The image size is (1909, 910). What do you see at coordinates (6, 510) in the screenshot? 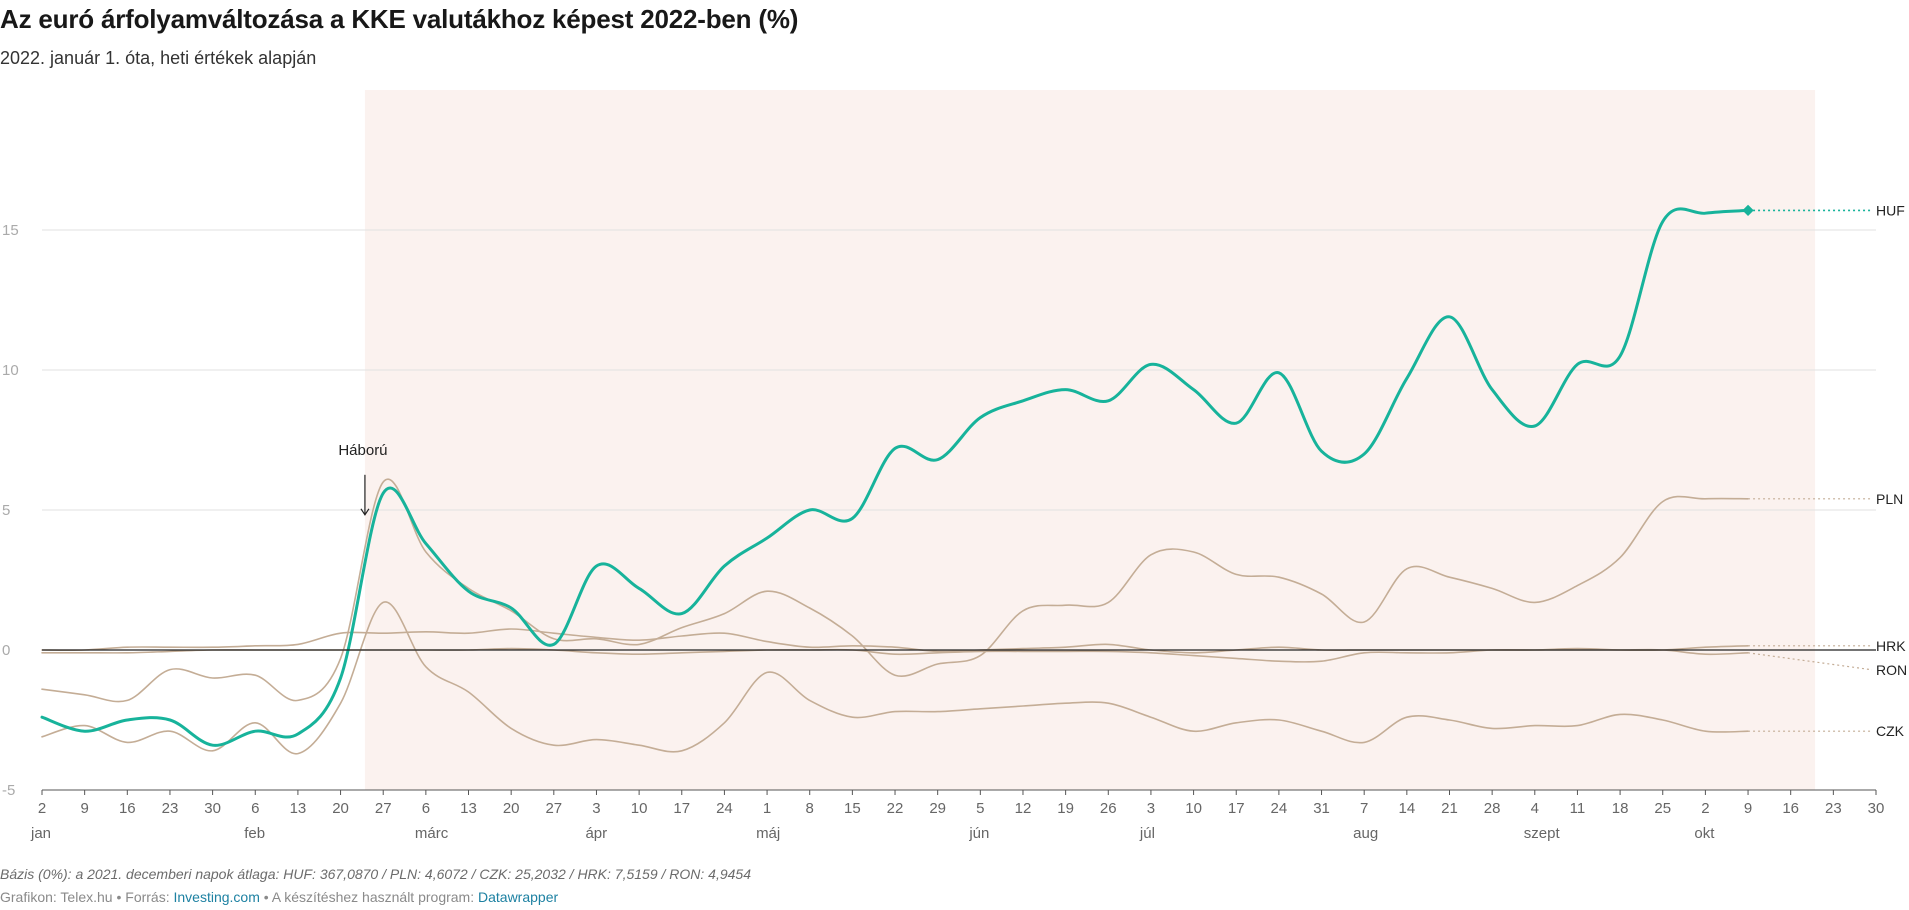
I see `y-tick-label: 5` at bounding box center [6, 510].